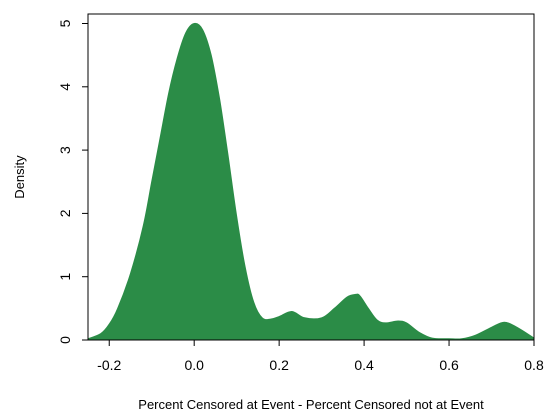 The image size is (545, 416). What do you see at coordinates (320, 356) in the screenshot?
I see `x-axis: -0.2 0.0 0.2 0.4 0.6 0.8` at bounding box center [320, 356].